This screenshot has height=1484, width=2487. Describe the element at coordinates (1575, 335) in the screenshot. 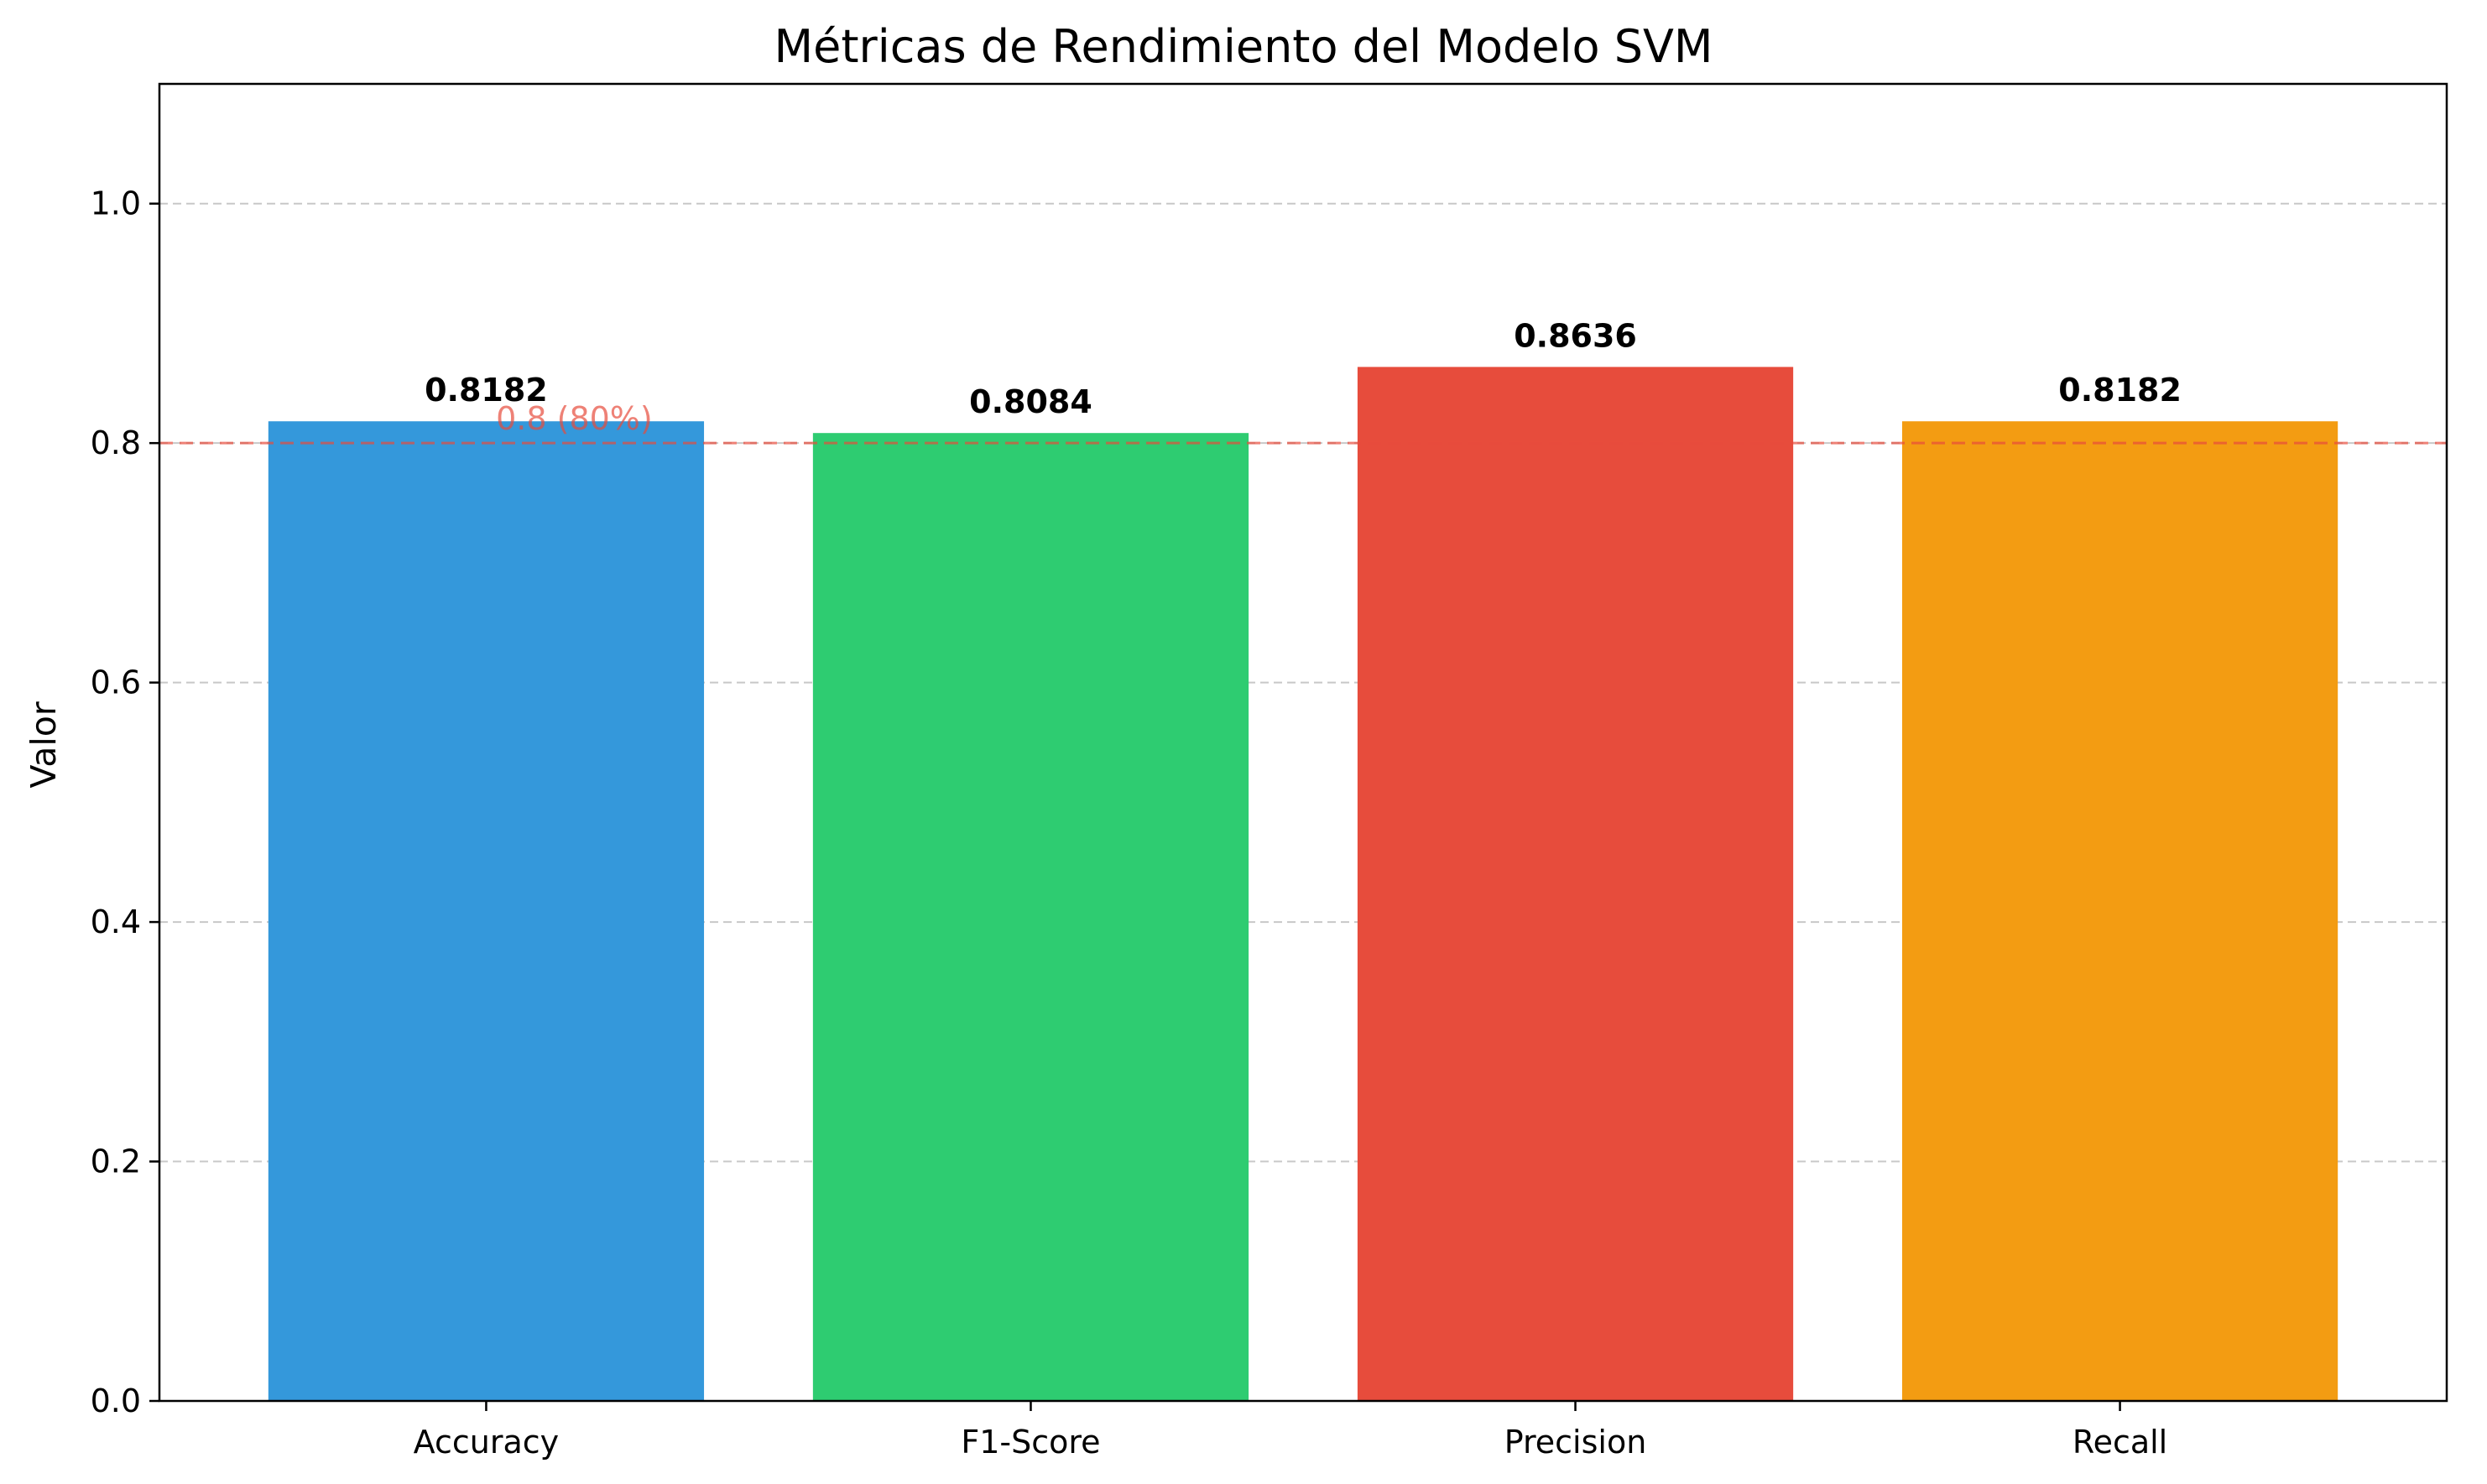

I see `bar-value-label: 0.8636` at that location.